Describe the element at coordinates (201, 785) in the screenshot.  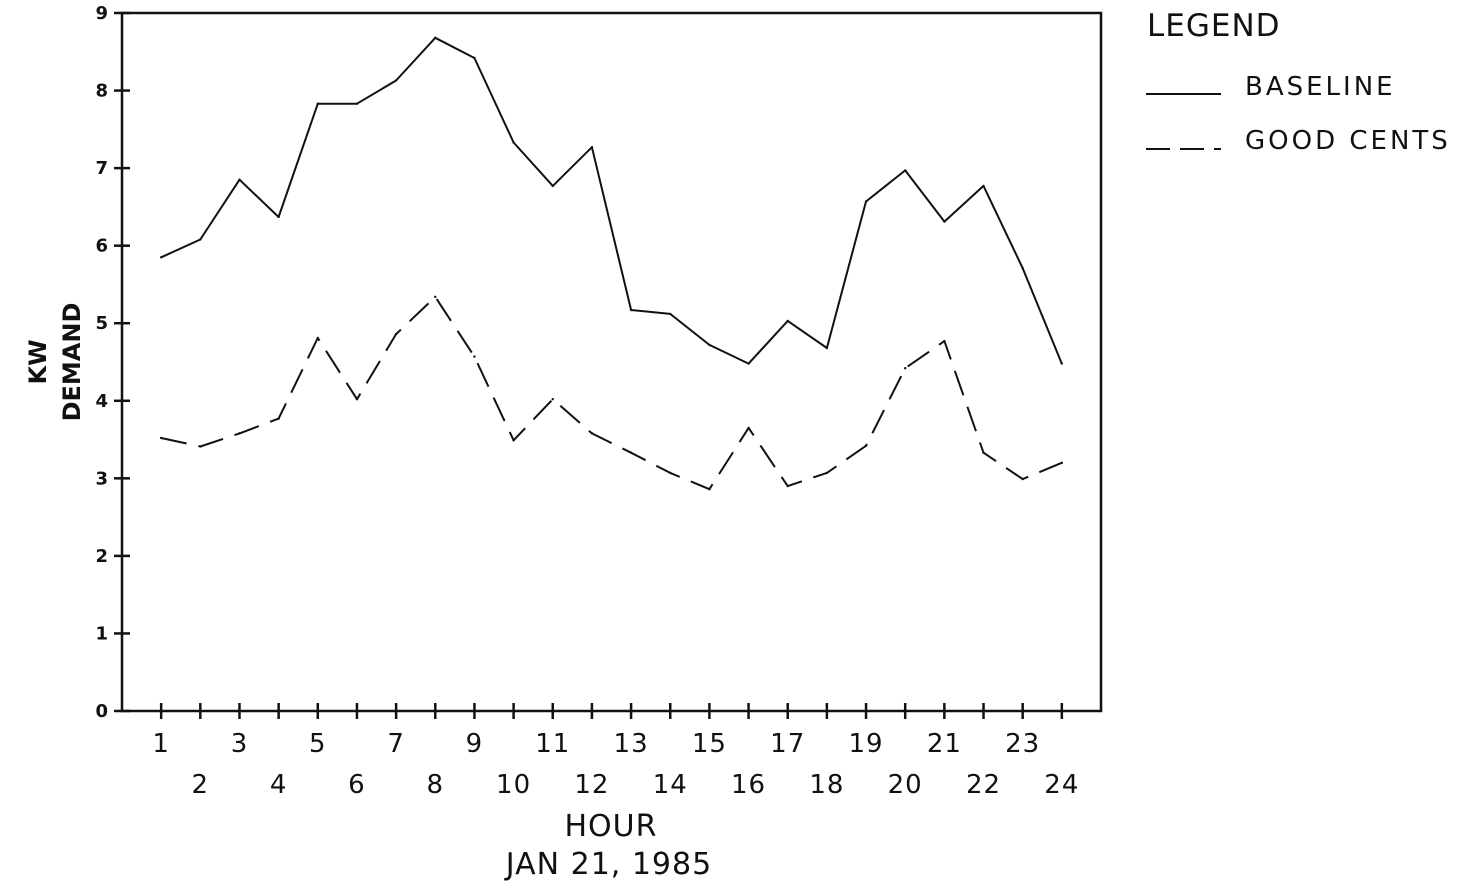
I see `x-tick-label: 2` at that location.